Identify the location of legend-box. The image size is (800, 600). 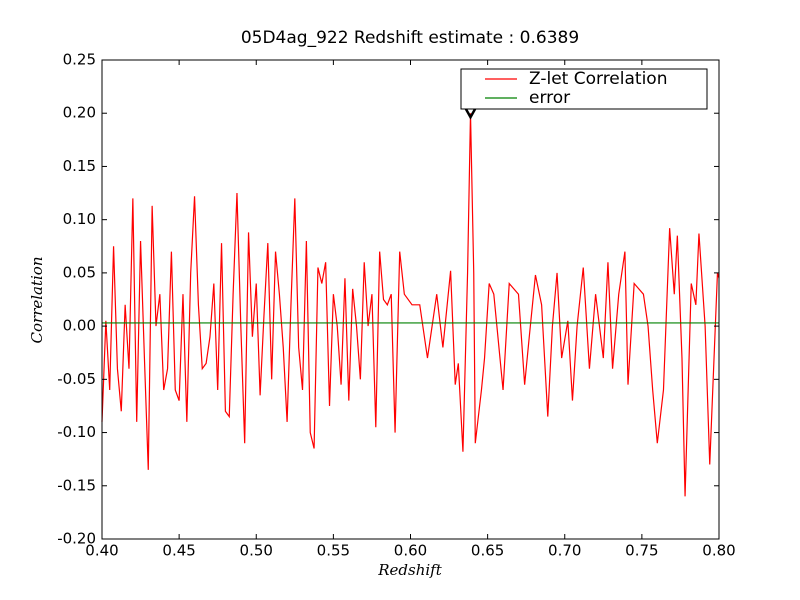
(584, 89).